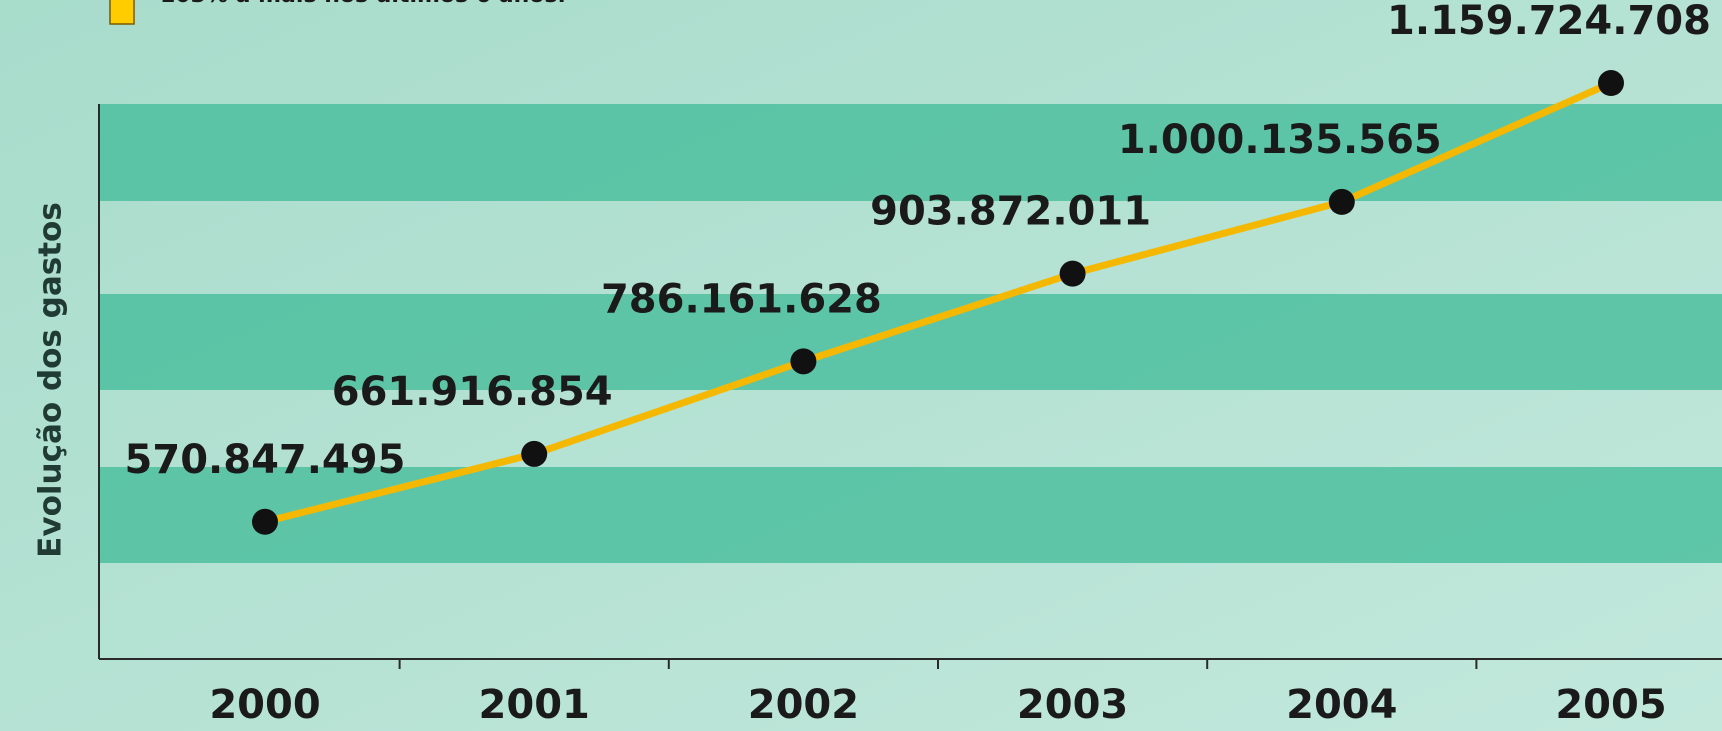  What do you see at coordinates (264, 705) in the screenshot?
I see `x-tick-label: 2000` at bounding box center [264, 705].